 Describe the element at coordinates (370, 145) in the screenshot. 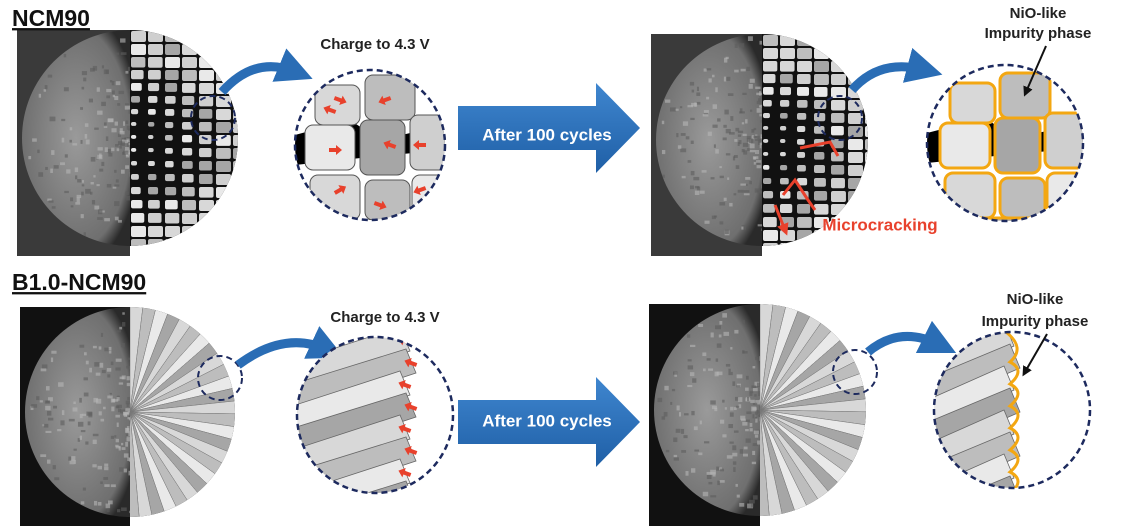

I see `zoom-circle` at that location.